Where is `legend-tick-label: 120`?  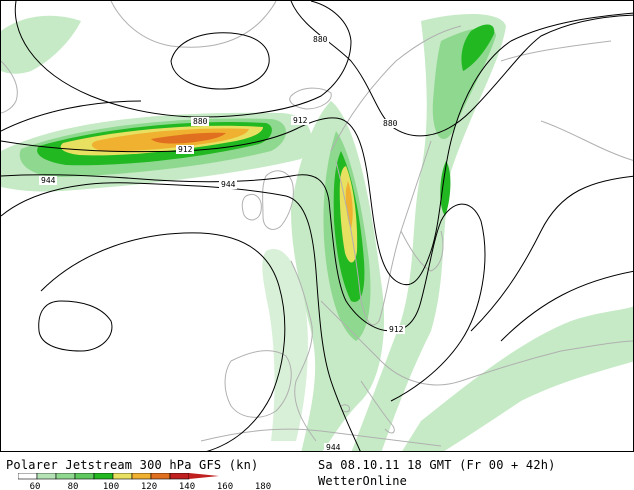 legend-tick-label: 120 is located at coordinates (149, 486).